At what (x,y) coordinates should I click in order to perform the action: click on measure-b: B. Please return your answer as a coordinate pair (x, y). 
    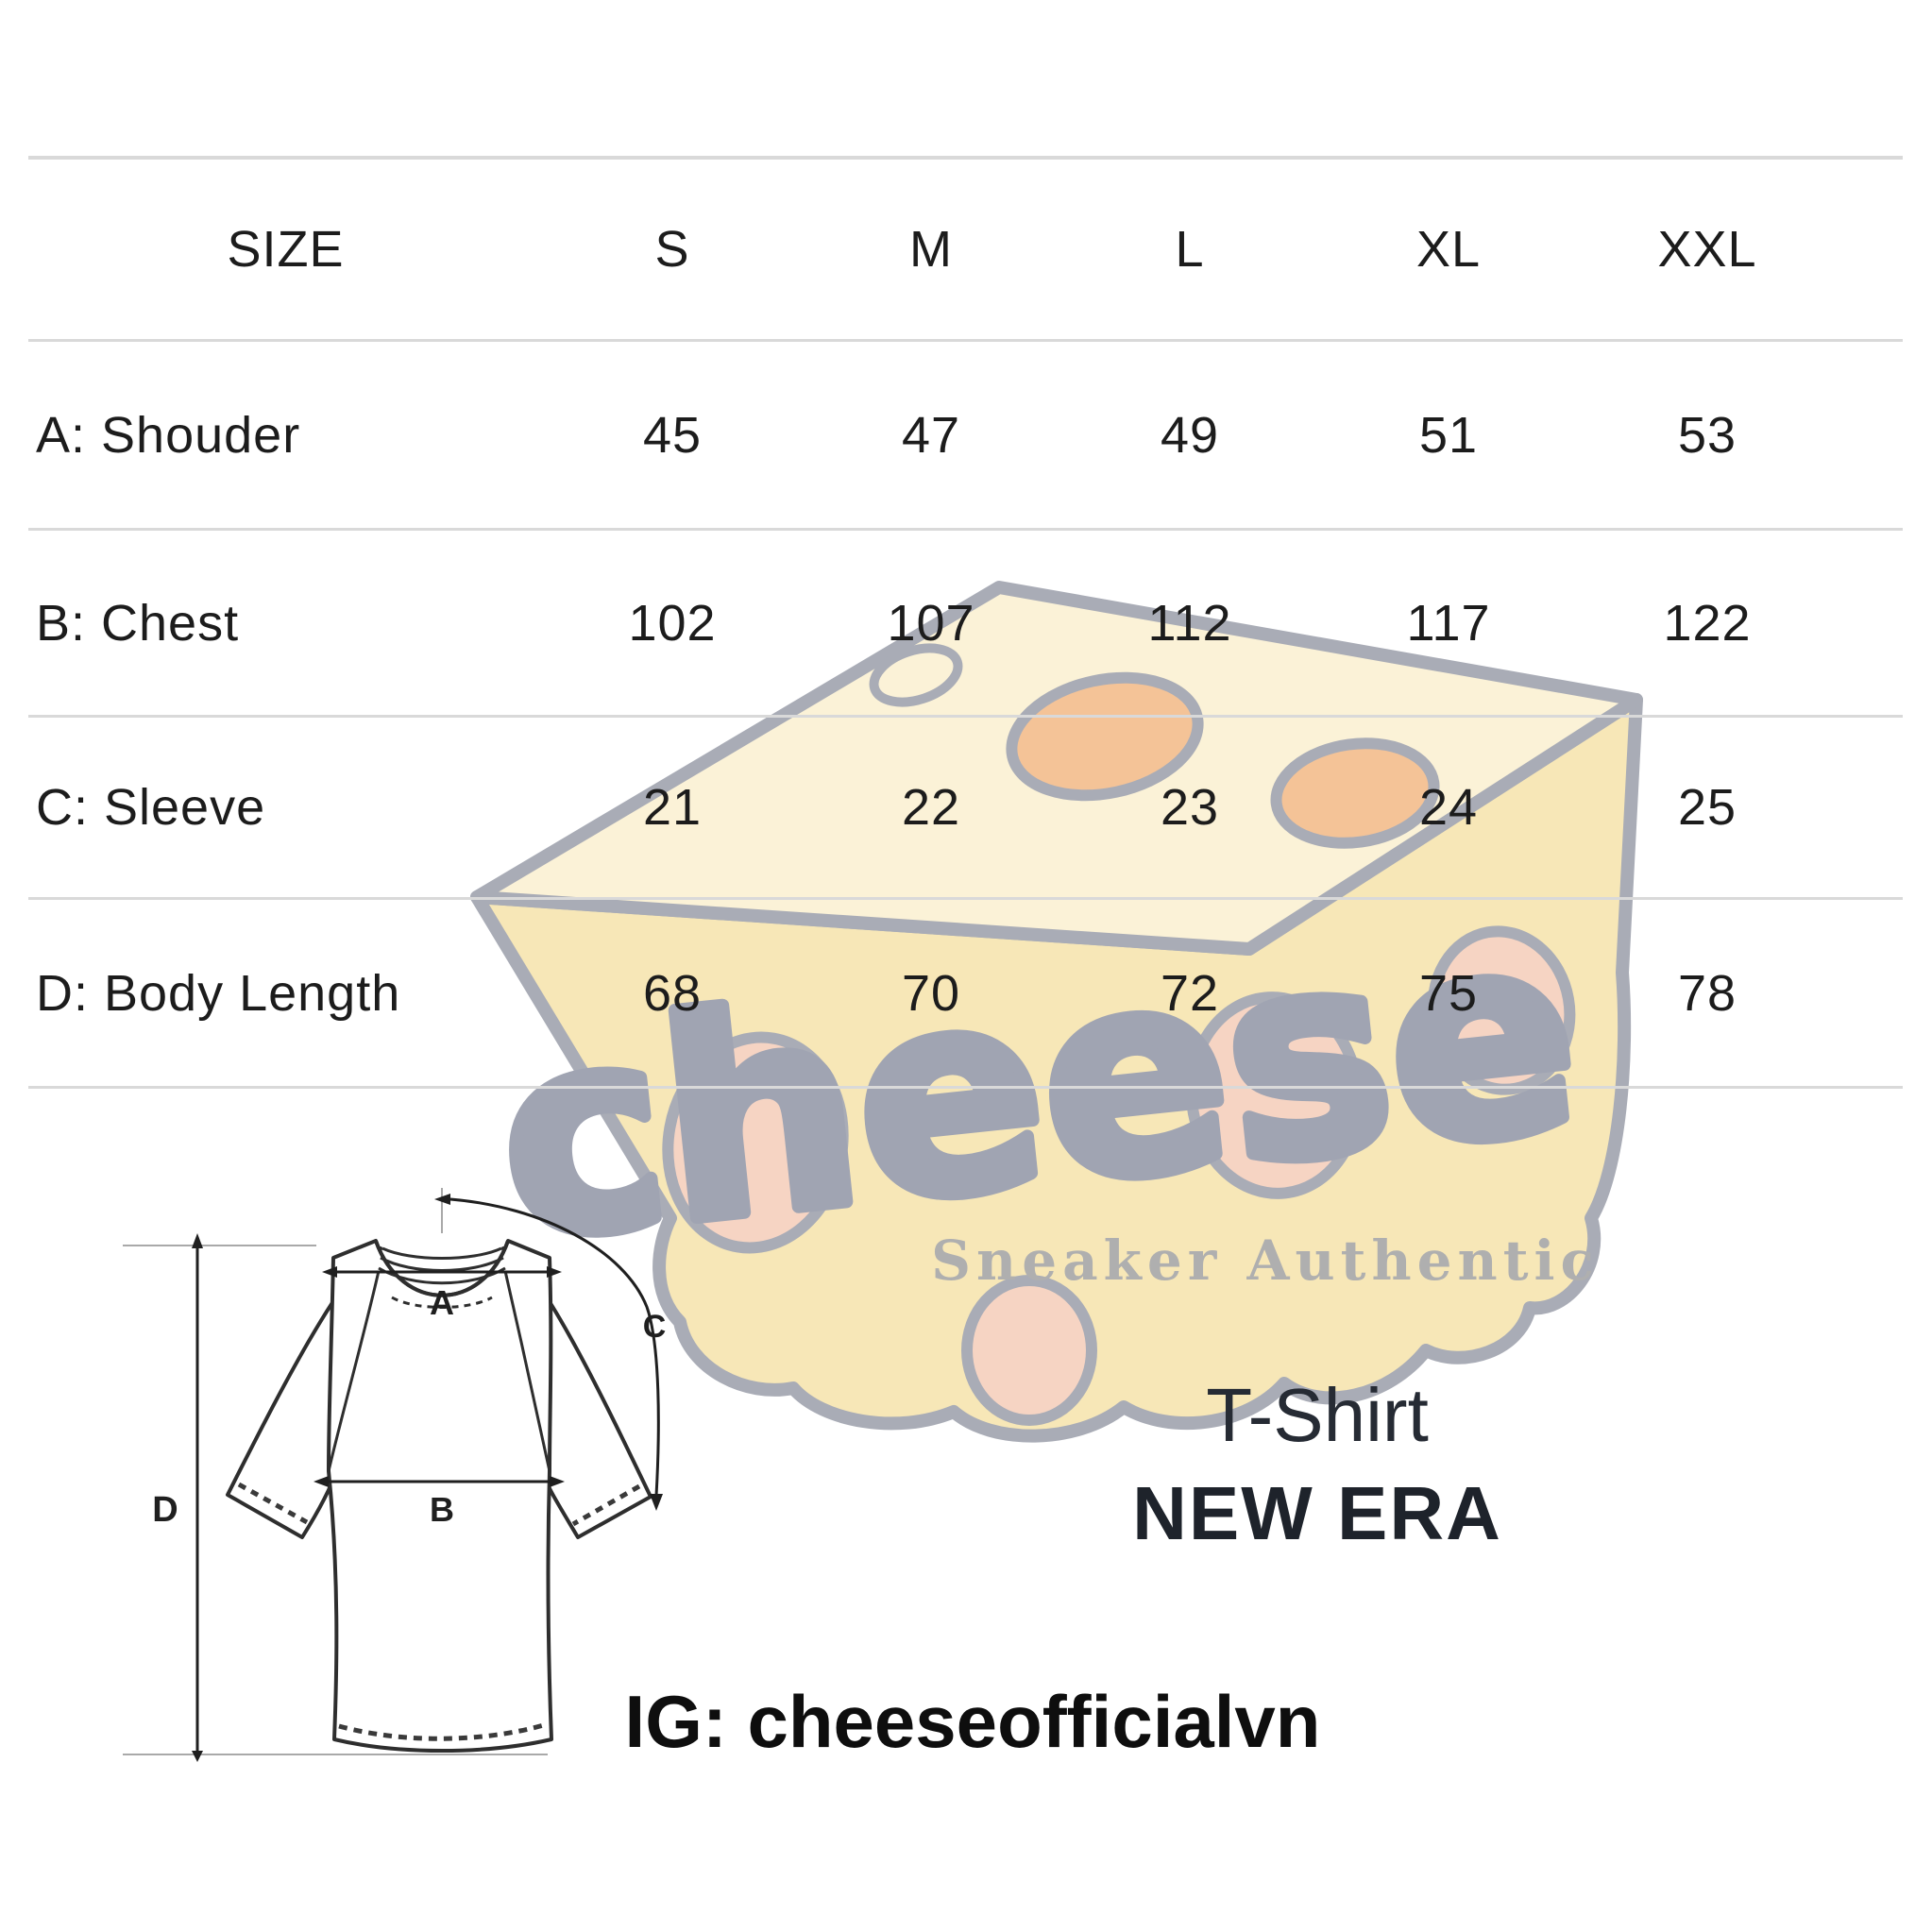
    Looking at the image, I should click on (439, 1502).